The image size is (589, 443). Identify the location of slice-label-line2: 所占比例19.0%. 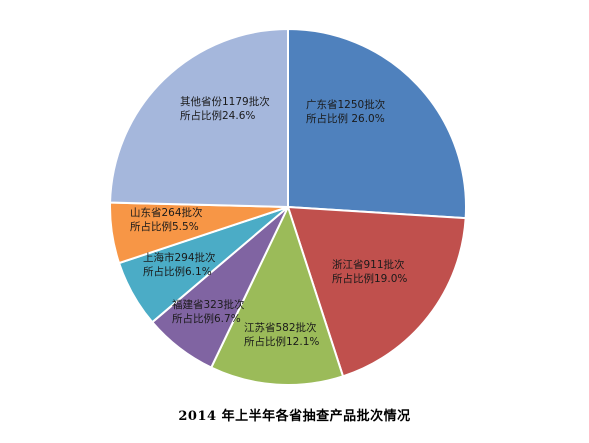
(369, 278).